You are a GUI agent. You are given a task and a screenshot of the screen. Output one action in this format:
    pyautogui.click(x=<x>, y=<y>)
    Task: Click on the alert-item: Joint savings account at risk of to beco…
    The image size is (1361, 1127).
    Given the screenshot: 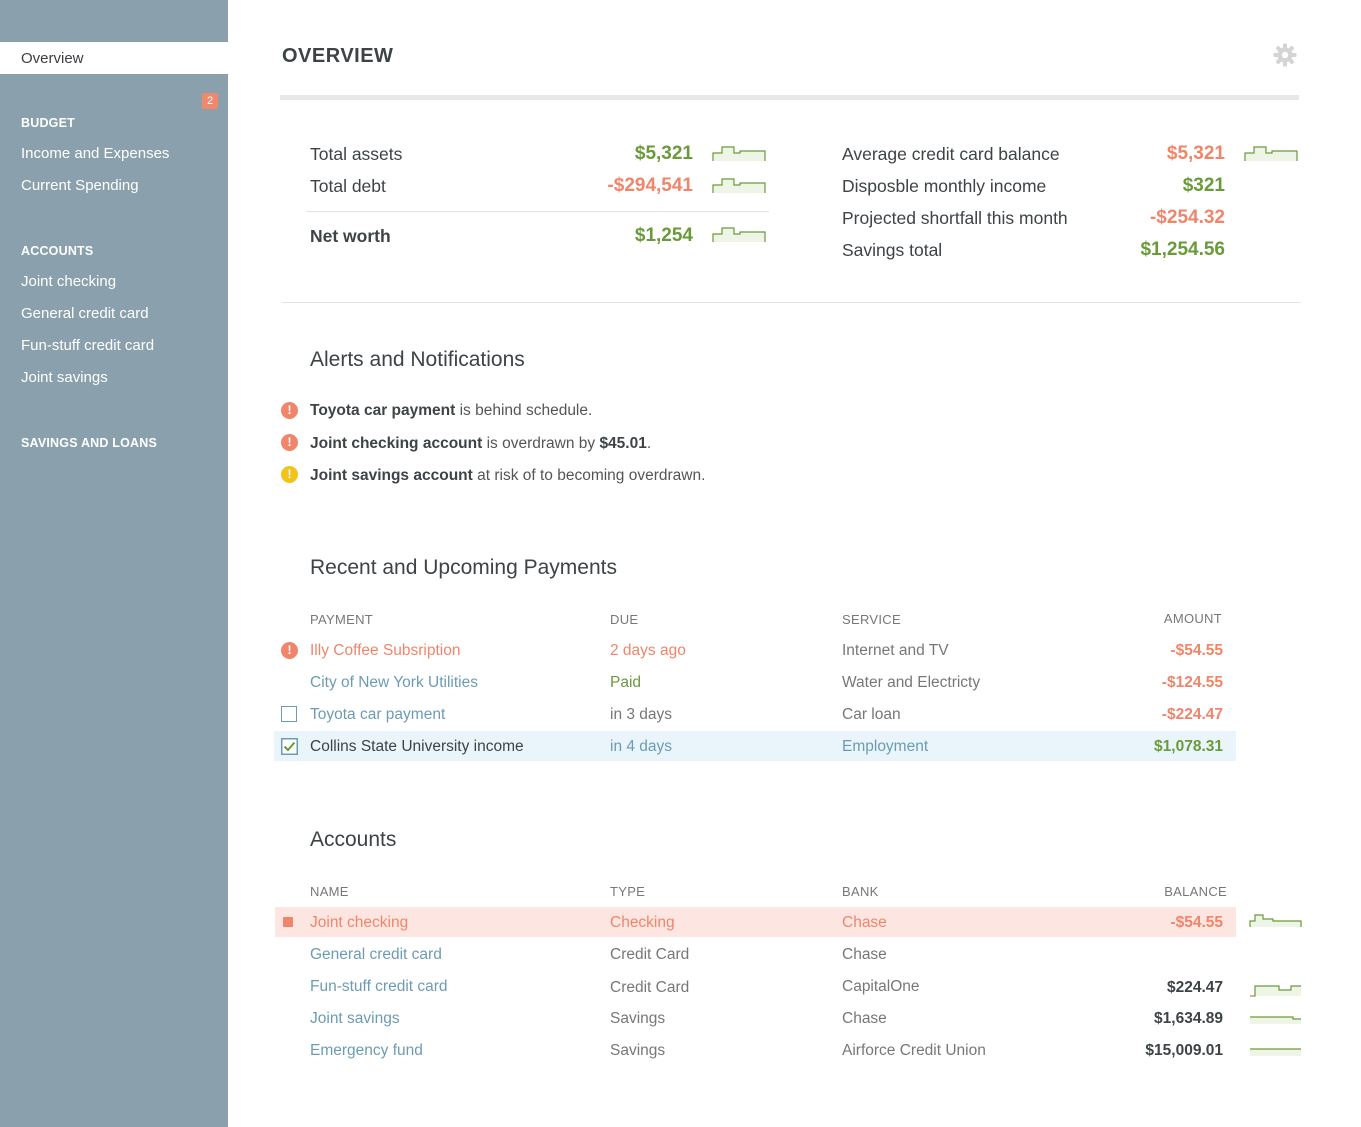 What is the action you would take?
    pyautogui.click(x=507, y=476)
    